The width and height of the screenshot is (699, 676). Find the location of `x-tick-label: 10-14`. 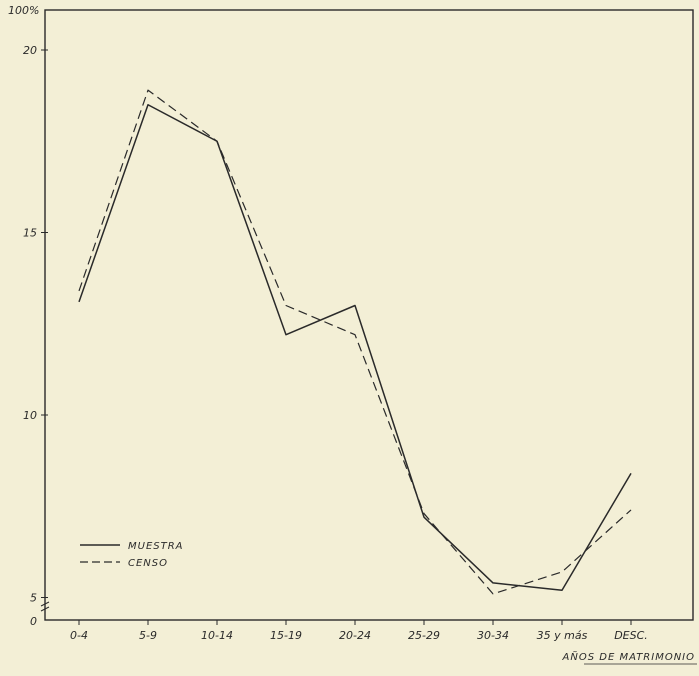

x-tick-label: 10-14 is located at coordinates (217, 635).